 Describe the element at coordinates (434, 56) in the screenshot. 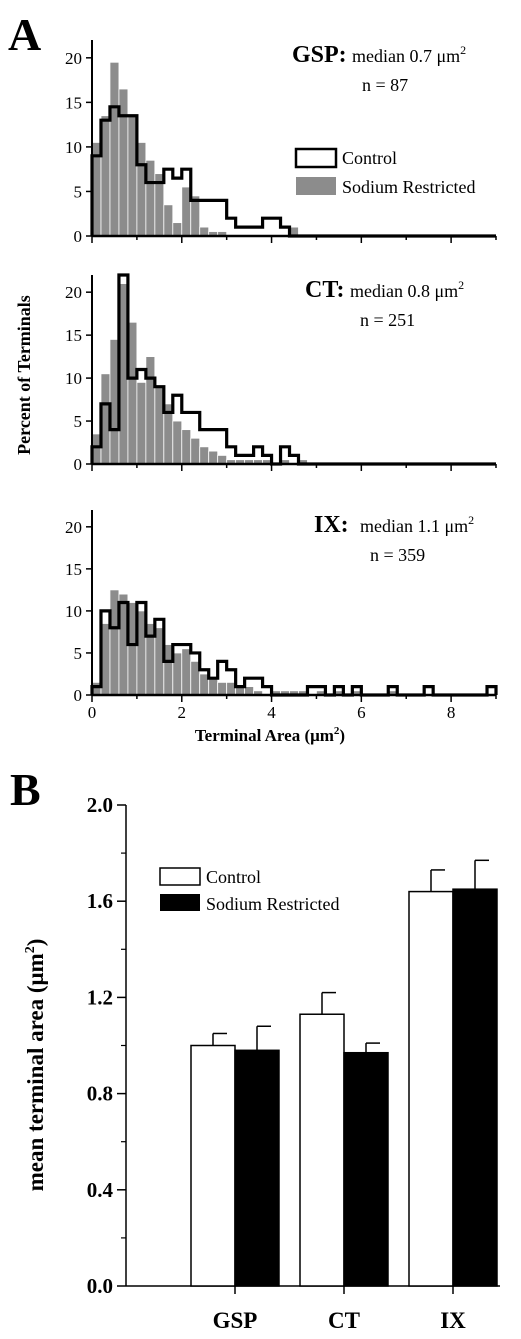

I see `median-value: 0.7 μm` at that location.